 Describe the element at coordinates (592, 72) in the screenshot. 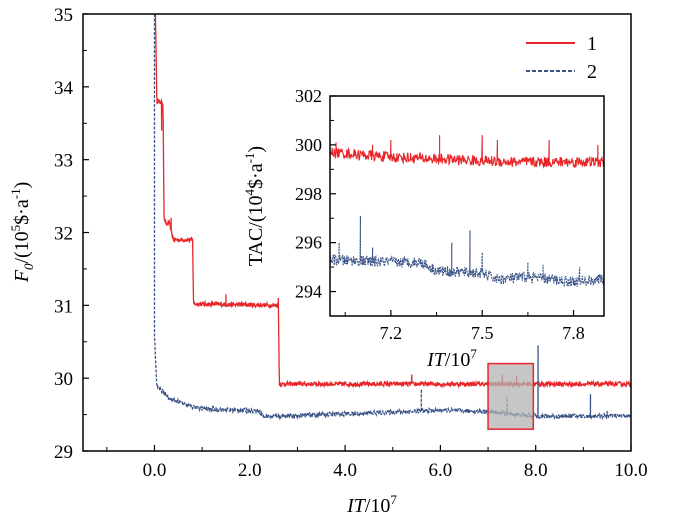

I see `legend-label-2: 2` at that location.